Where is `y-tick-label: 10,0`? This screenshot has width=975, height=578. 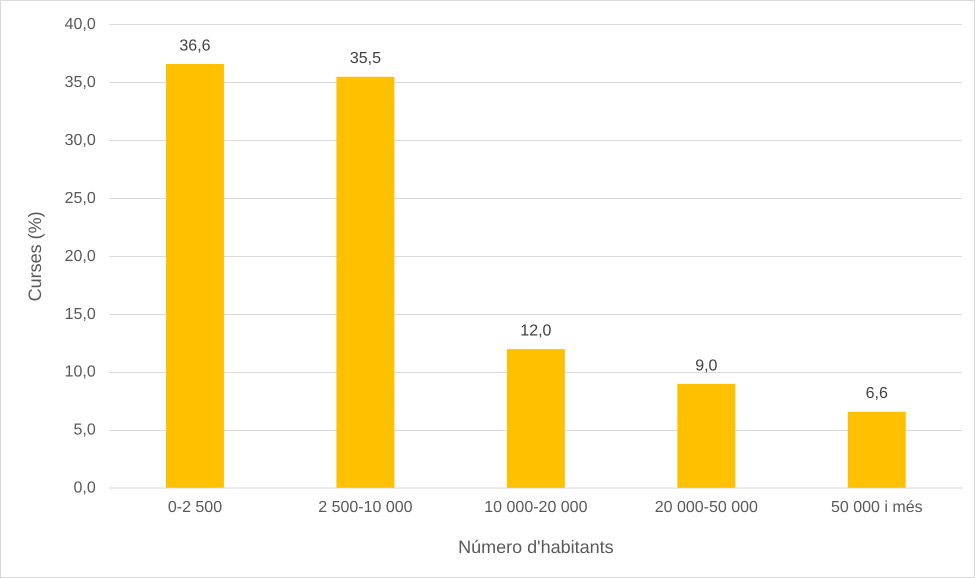
y-tick-label: 10,0 is located at coordinates (80, 372).